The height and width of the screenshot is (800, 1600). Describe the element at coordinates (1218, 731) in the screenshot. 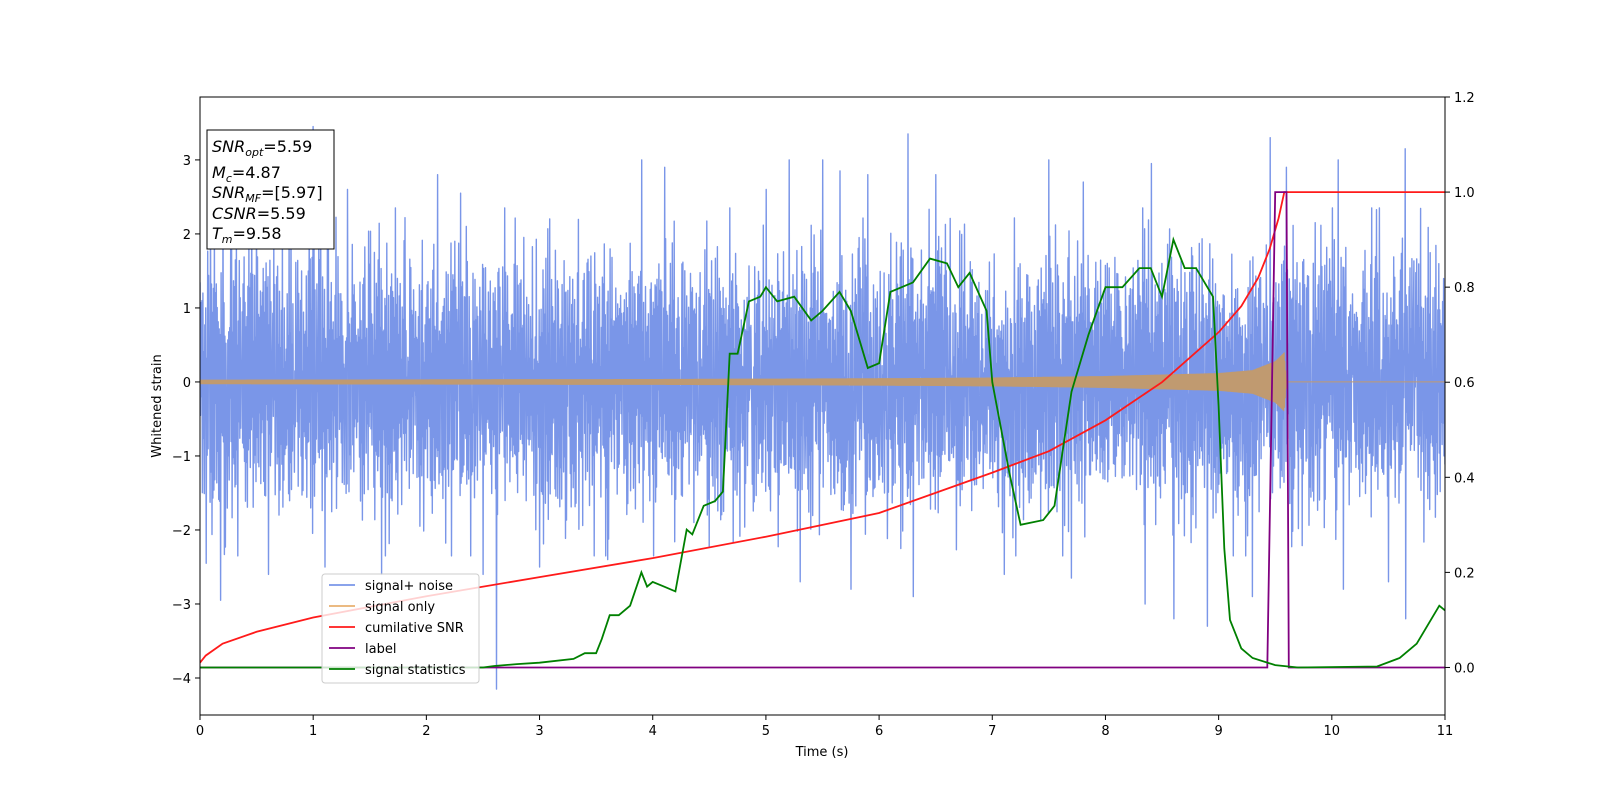

I see `x-tick-label: 9` at that location.